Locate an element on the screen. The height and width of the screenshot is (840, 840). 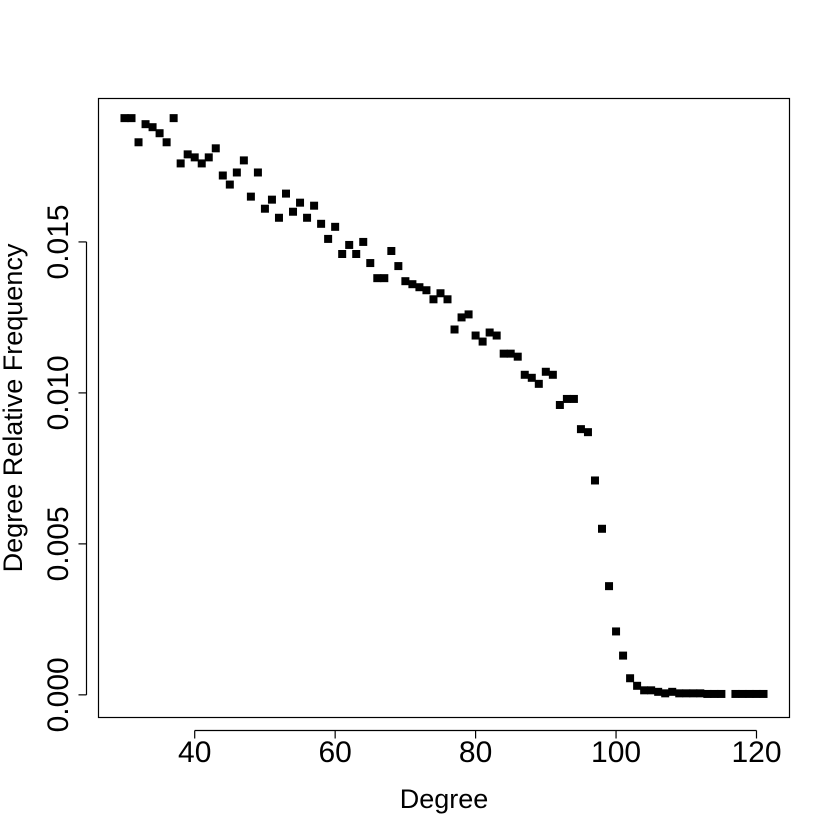
x-tick-label: 40 is located at coordinates (194, 752).